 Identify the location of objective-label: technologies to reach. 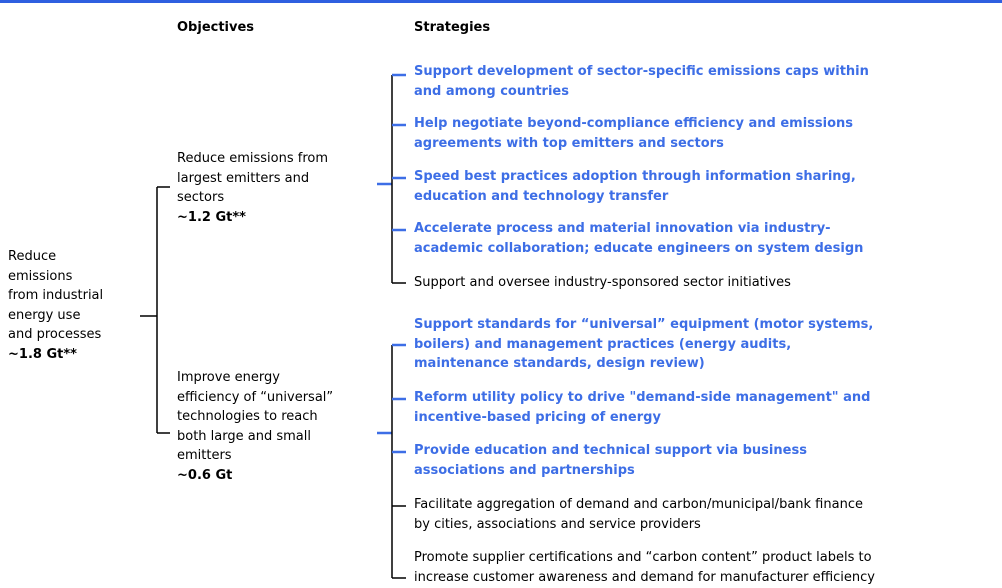
(247, 417).